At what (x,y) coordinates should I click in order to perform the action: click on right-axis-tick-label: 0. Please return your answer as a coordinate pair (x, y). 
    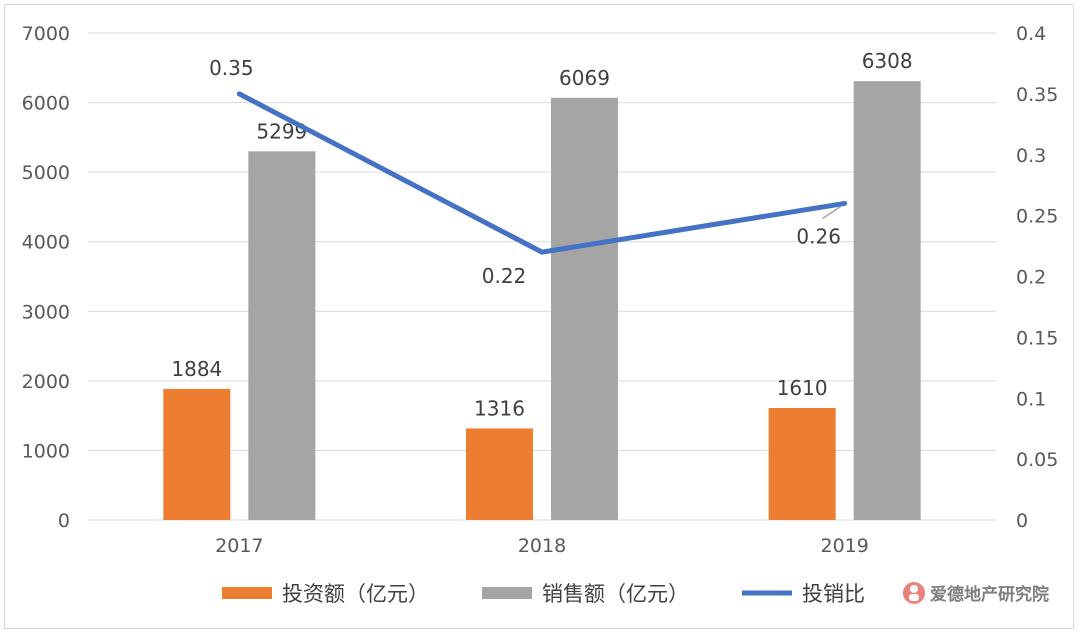
    Looking at the image, I should click on (1022, 521).